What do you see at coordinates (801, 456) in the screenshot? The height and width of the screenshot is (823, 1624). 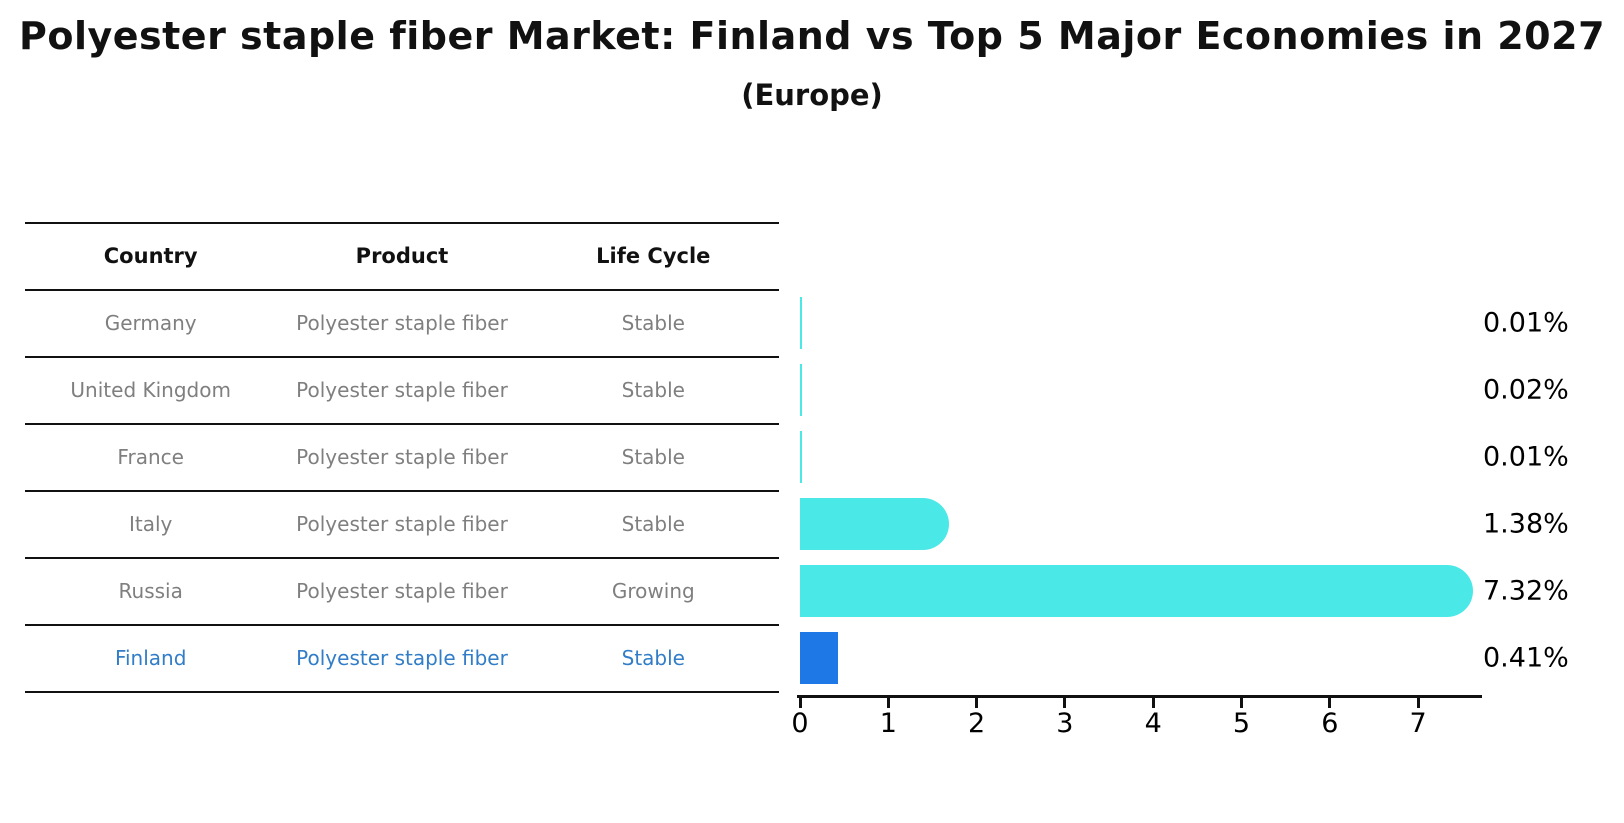 I see `bar-france` at bounding box center [801, 456].